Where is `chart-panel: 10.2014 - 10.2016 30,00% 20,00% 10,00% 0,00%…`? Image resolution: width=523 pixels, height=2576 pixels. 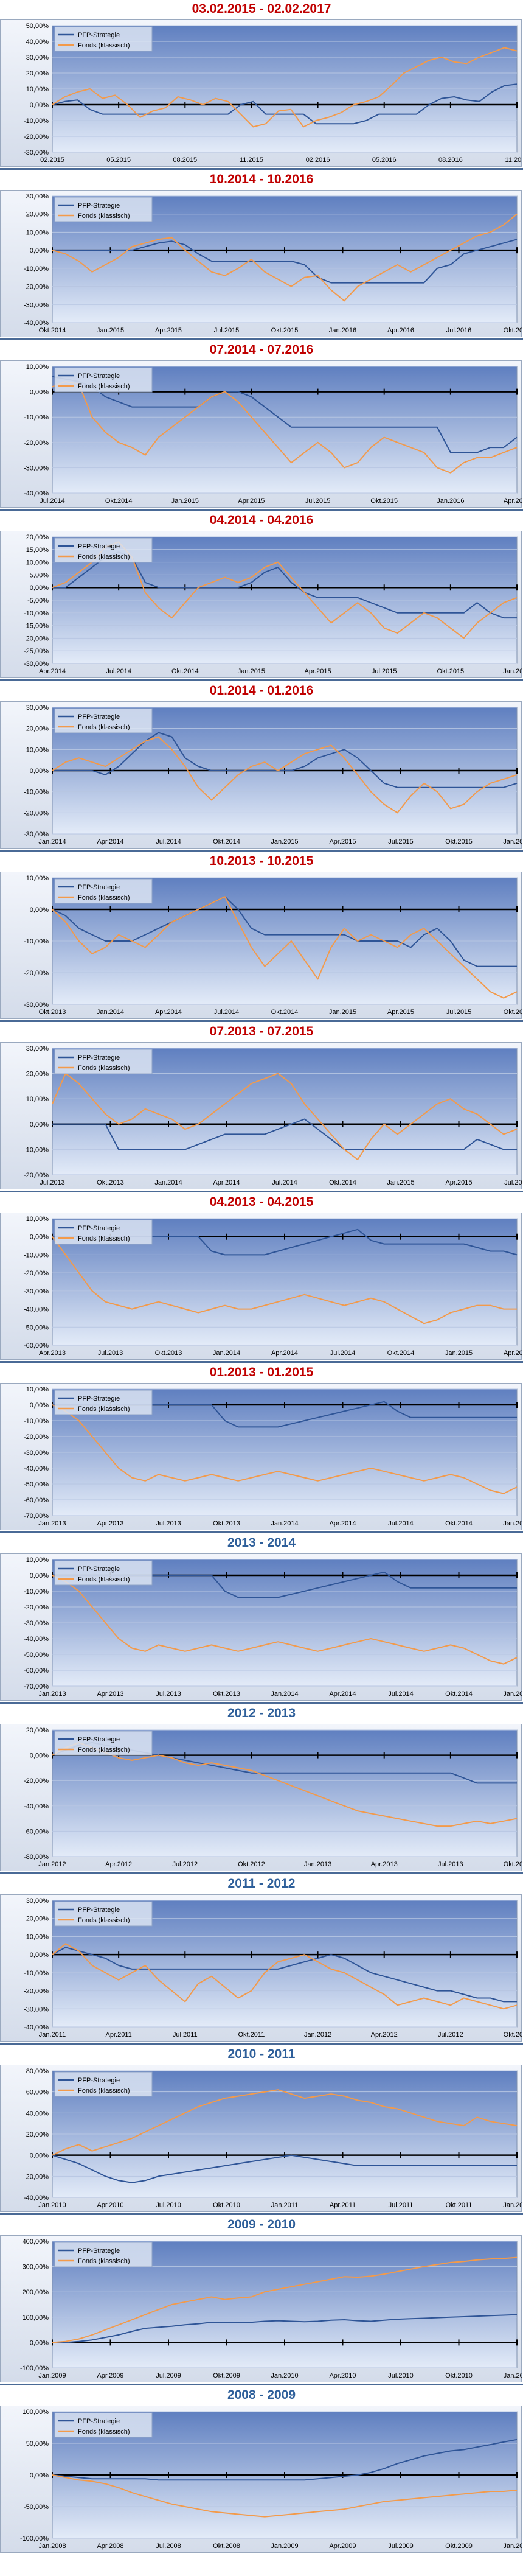 chart-panel: 10.2014 - 10.2016 30,00% 20,00% 10,00% 0,00%… is located at coordinates (261, 256).